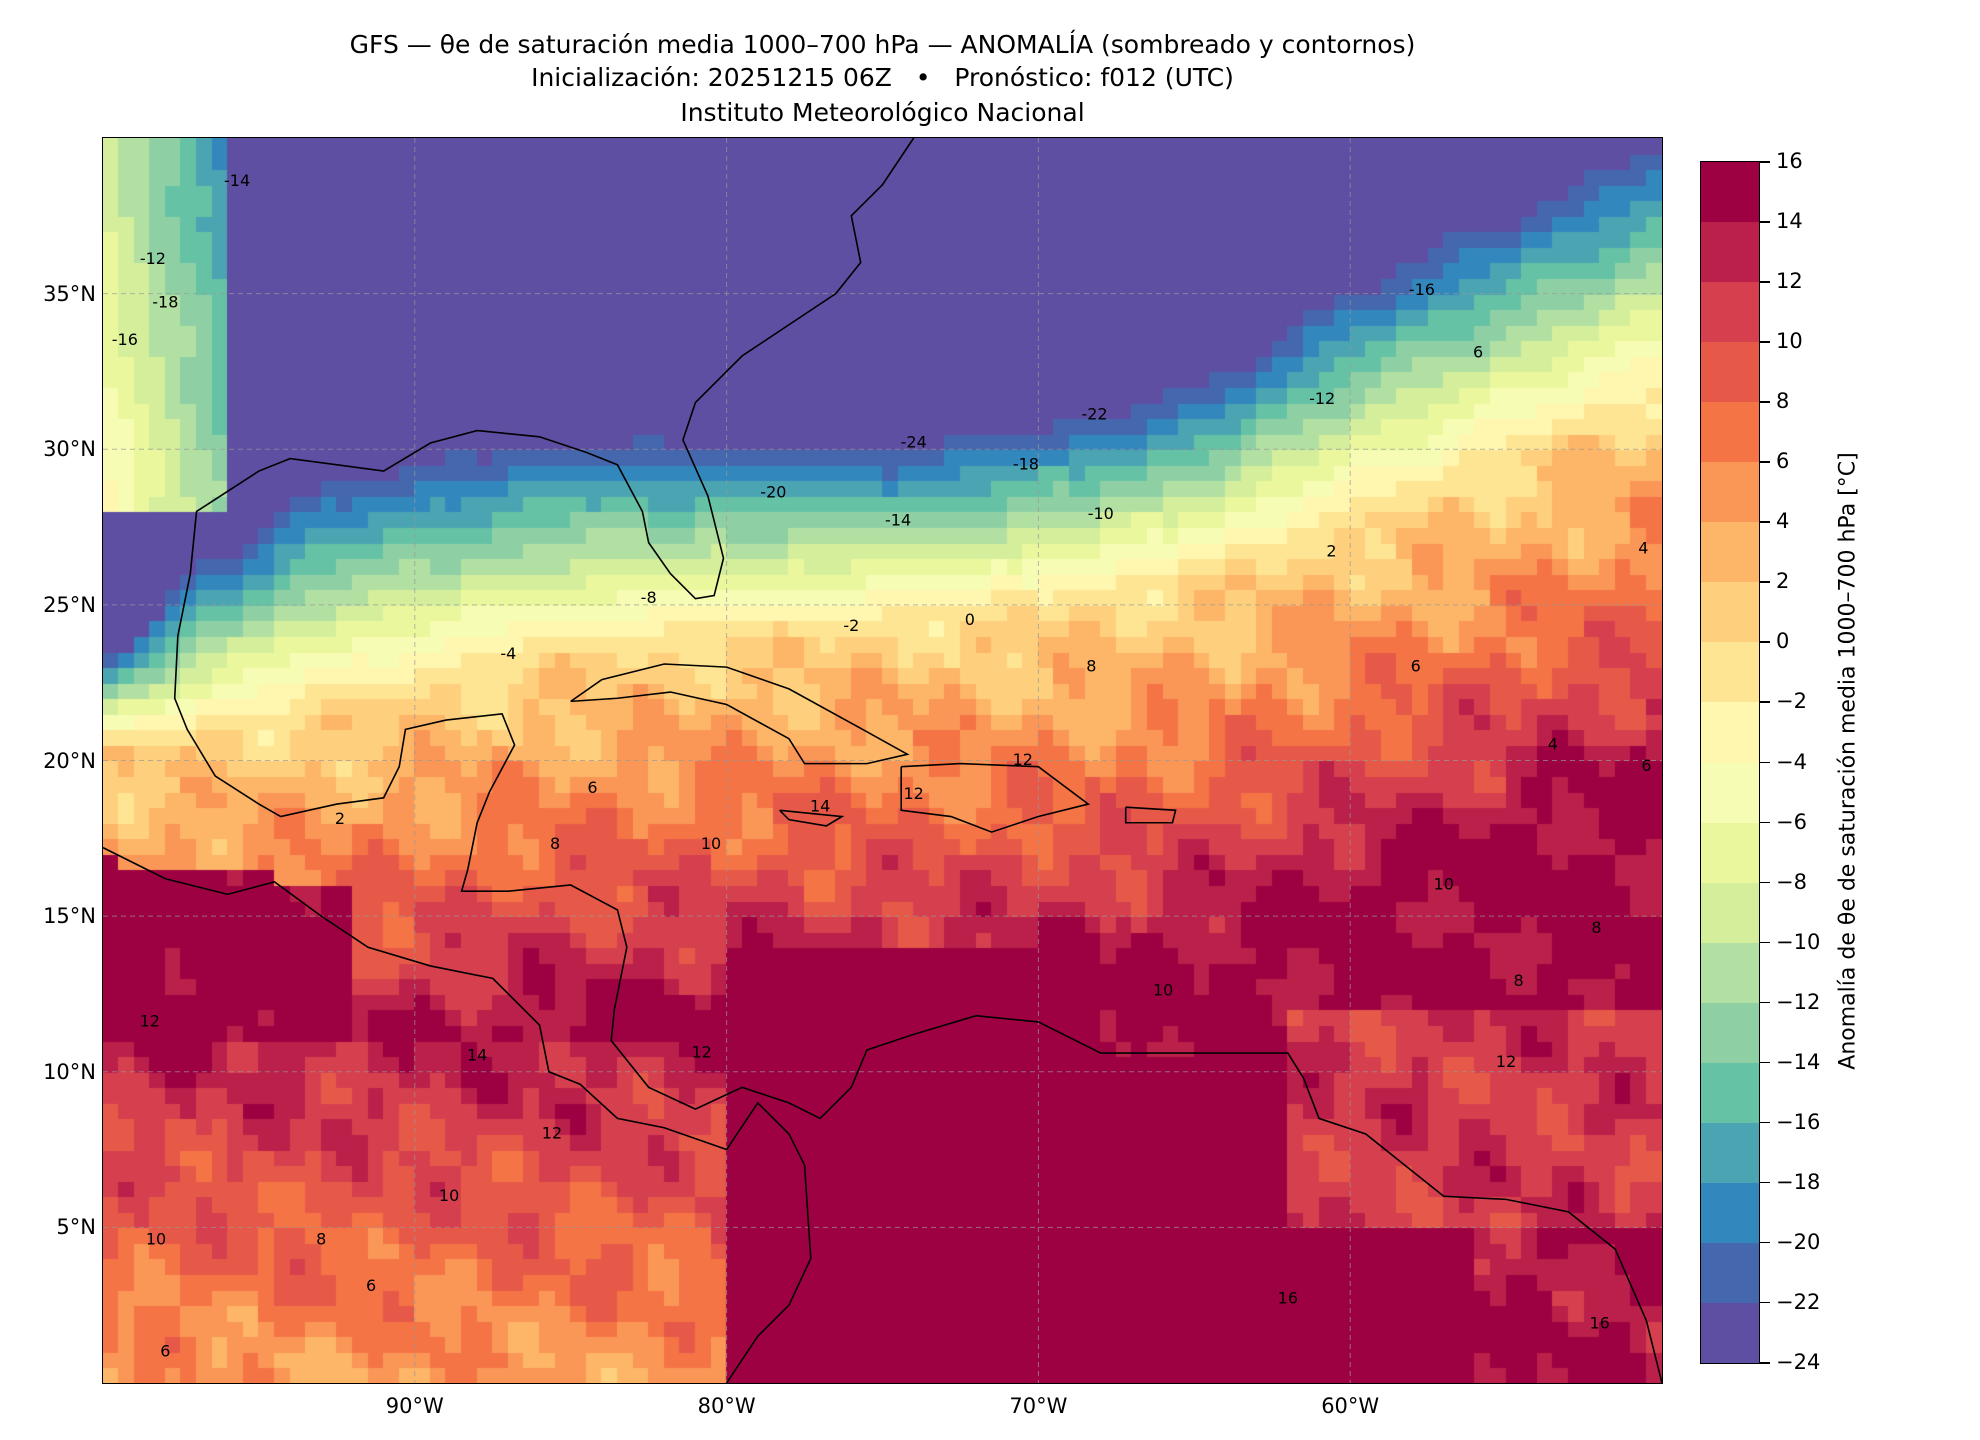 The width and height of the screenshot is (1980, 1440). Describe the element at coordinates (1798, 1181) in the screenshot. I see `colorbar-tick-label: −18` at that location.